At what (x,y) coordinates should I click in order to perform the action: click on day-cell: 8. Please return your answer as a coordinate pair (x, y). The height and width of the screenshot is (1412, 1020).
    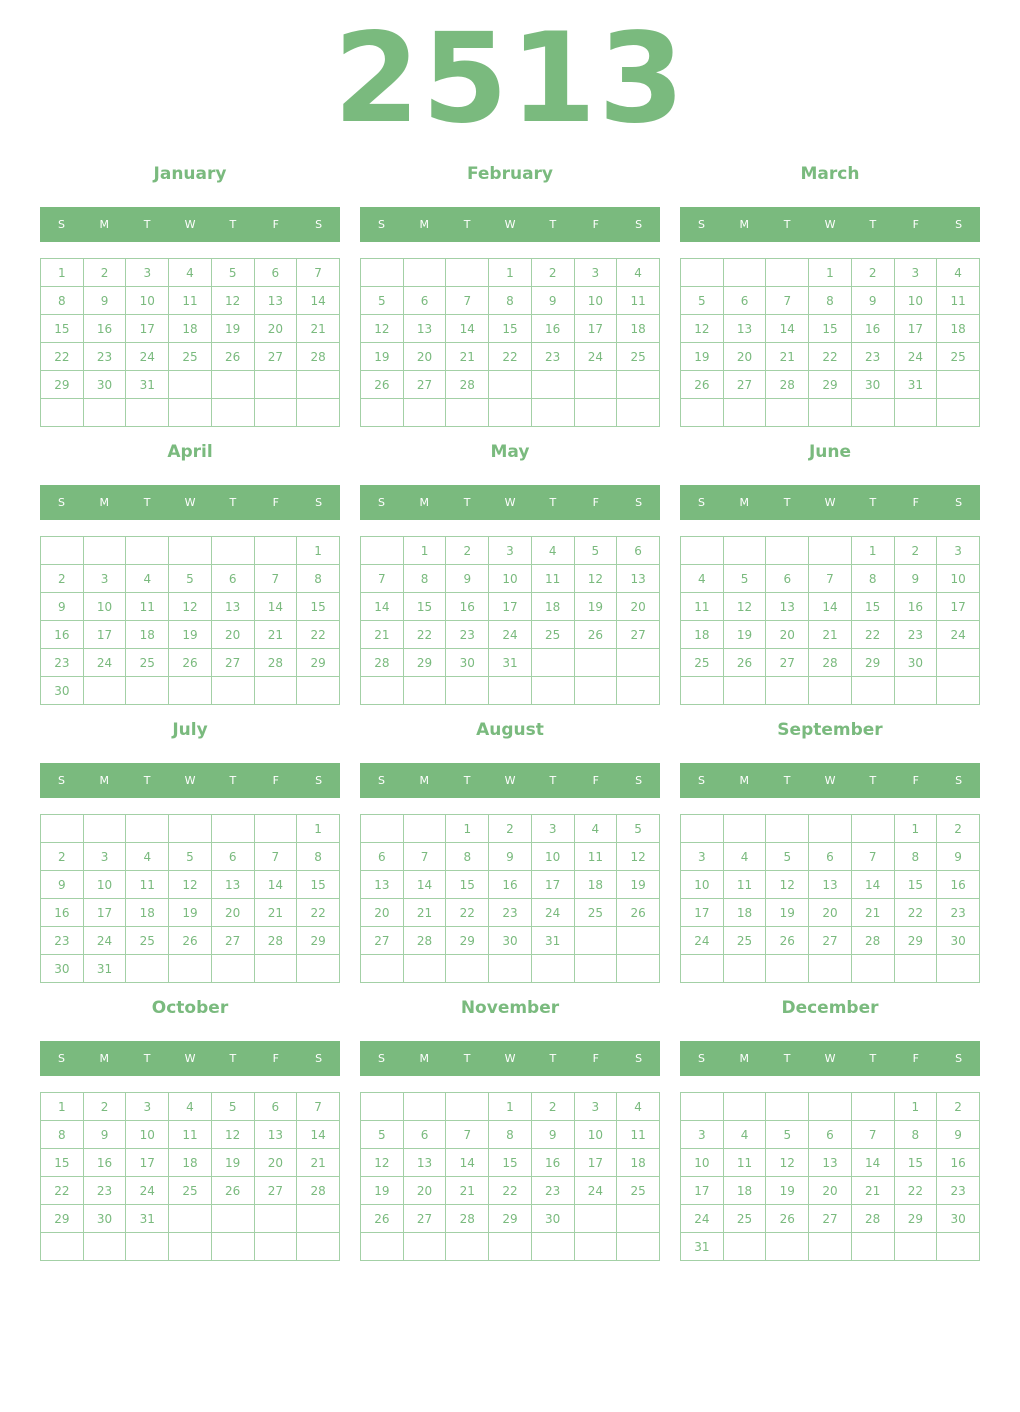
    Looking at the image, I should click on (62, 1134).